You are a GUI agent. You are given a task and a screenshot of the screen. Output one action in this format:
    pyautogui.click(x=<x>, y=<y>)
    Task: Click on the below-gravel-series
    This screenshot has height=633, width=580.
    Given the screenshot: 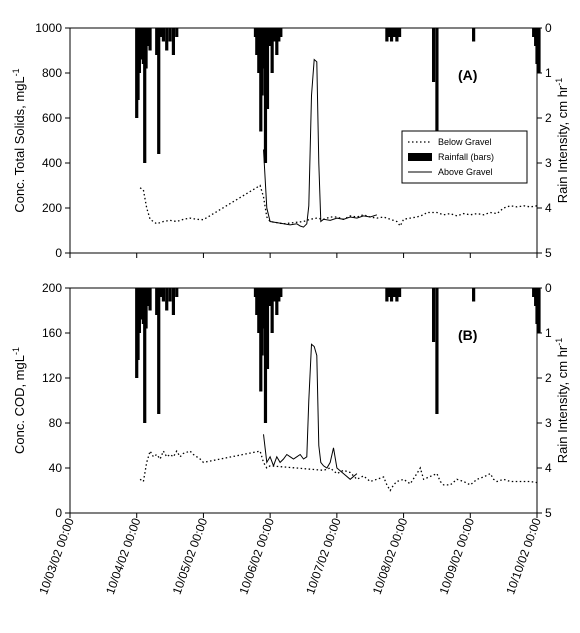 What is the action you would take?
    pyautogui.click(x=338, y=470)
    